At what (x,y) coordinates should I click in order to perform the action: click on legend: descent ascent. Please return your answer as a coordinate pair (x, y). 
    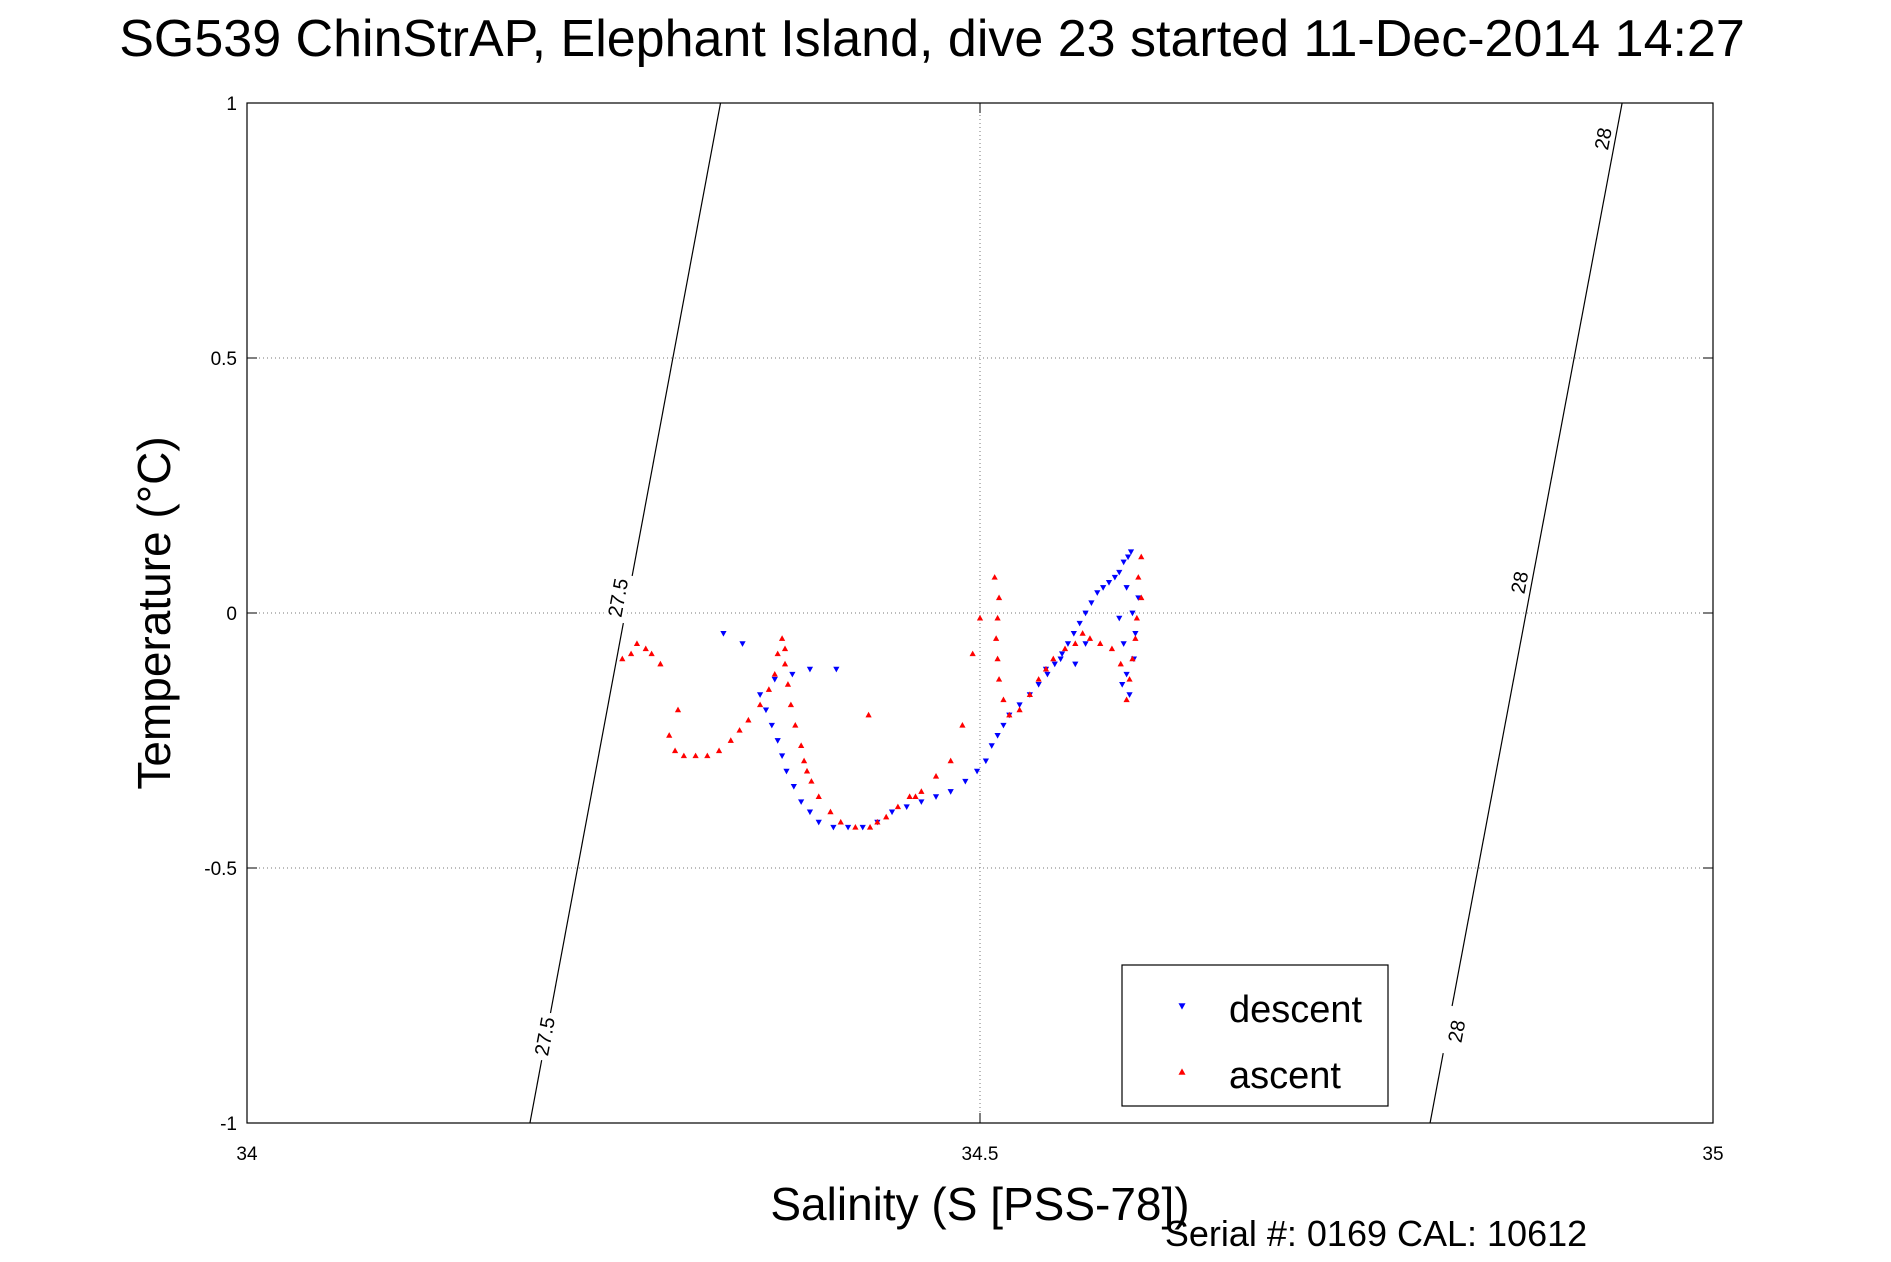
    Looking at the image, I should click on (1255, 1035).